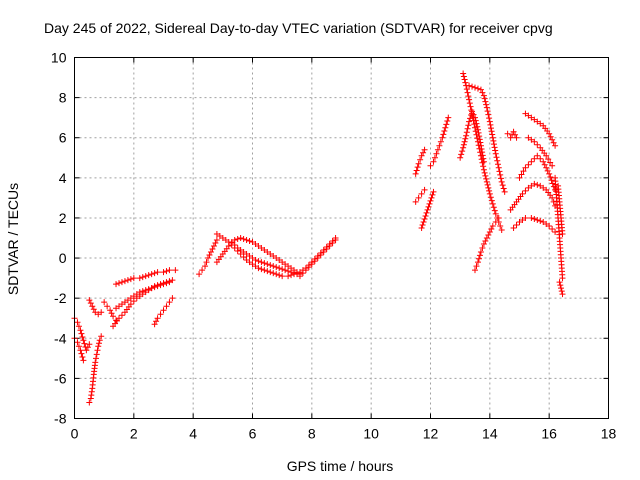 This screenshot has height=480, width=640. I want to click on y-tick-label: -4, so click(60, 338).